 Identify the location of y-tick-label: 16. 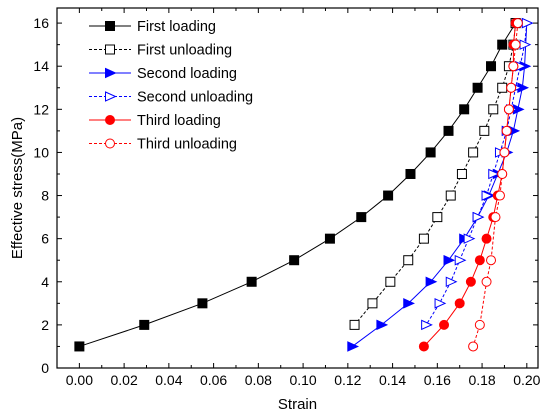
(41, 23).